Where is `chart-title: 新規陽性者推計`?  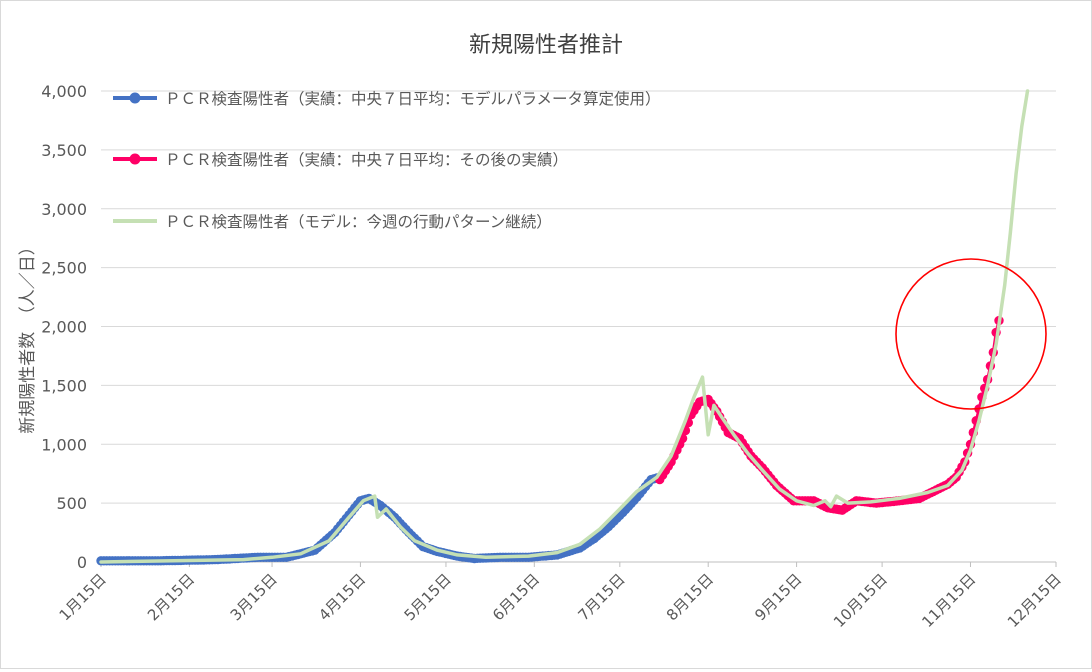
chart-title: 新規陽性者推計 is located at coordinates (546, 45).